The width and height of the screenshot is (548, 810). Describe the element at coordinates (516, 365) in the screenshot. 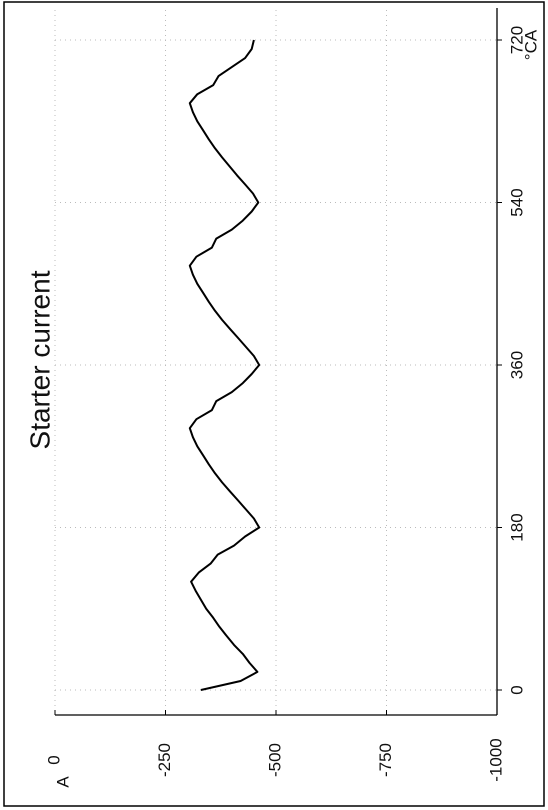

I see `x-tick-label: 360` at that location.